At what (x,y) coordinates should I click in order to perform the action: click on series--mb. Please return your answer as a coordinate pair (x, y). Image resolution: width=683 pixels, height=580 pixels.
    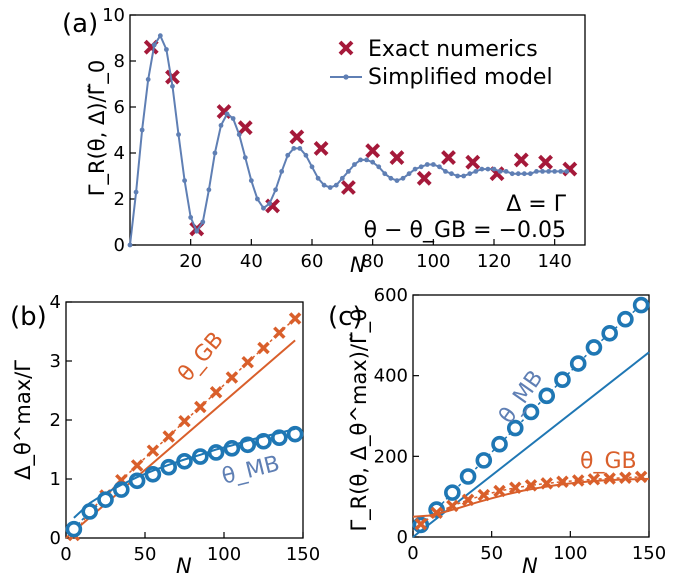
    Looking at the image, I should click on (531, 415).